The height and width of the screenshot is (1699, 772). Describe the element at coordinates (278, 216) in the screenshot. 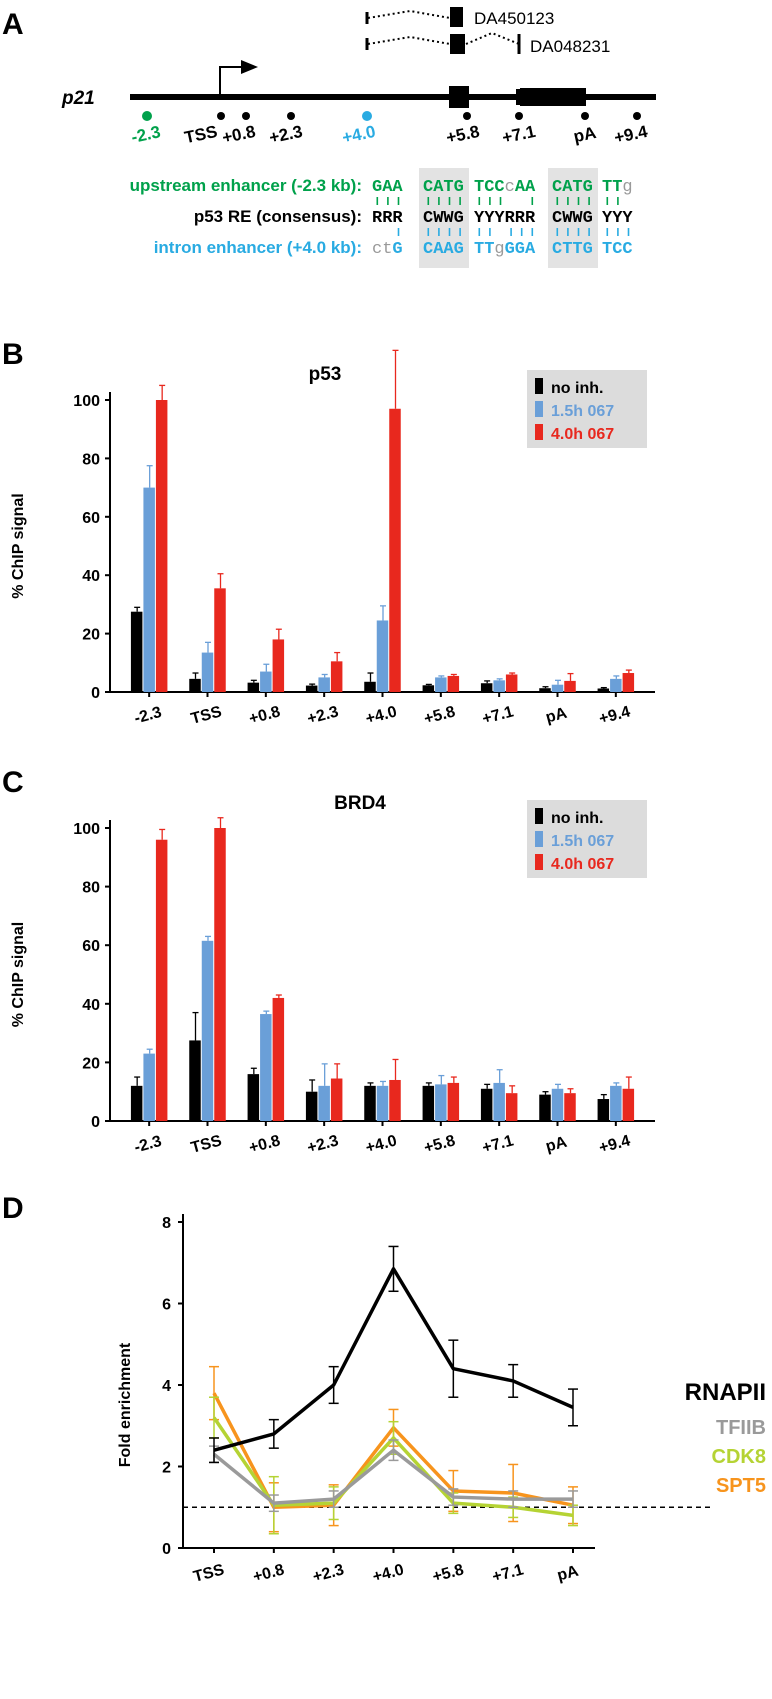

I see `motif-row-label-1: p53 RE (consensus):` at that location.